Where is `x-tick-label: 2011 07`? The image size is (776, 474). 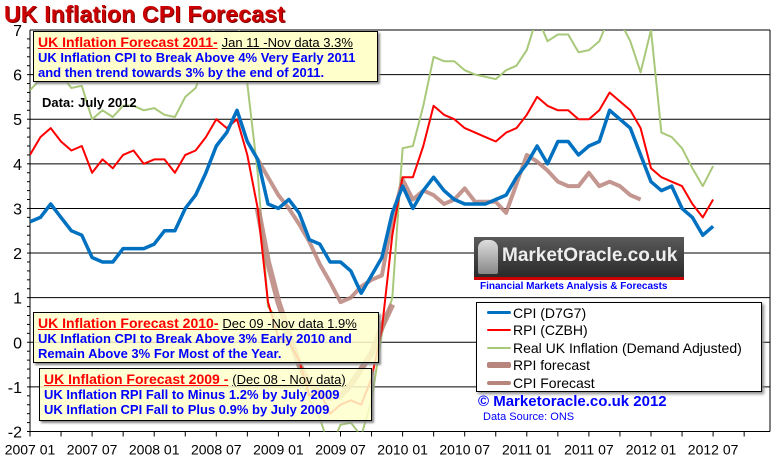 x-tick-label: 2011 07 is located at coordinates (589, 450).